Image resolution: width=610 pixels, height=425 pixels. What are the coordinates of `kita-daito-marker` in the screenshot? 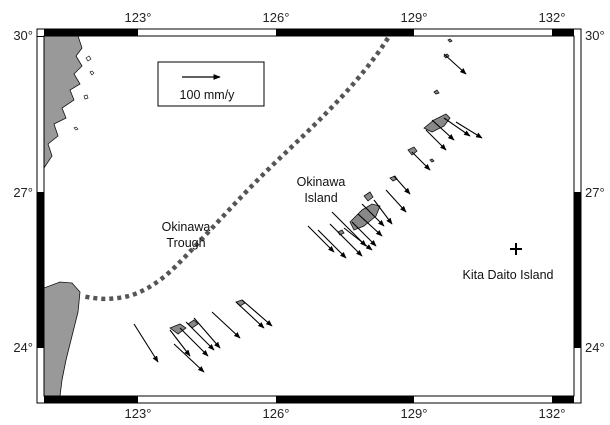 It's located at (516, 249).